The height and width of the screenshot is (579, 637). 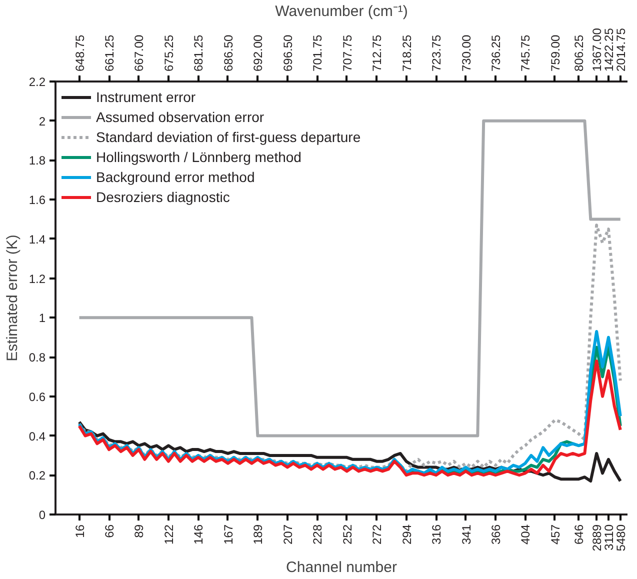 What do you see at coordinates (407, 534) in the screenshot?
I see `x-tick-label: 294` at bounding box center [407, 534].